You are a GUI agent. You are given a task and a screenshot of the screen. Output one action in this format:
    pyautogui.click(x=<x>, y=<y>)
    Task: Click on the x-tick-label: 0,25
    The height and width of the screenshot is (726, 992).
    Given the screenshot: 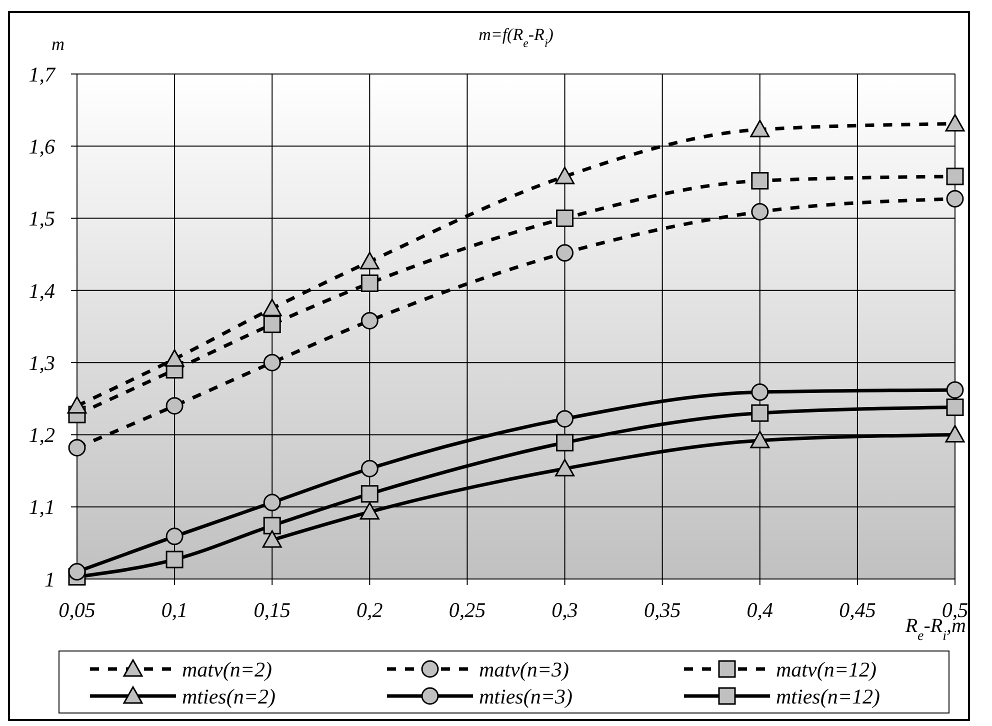 What is the action you would take?
    pyautogui.click(x=467, y=610)
    